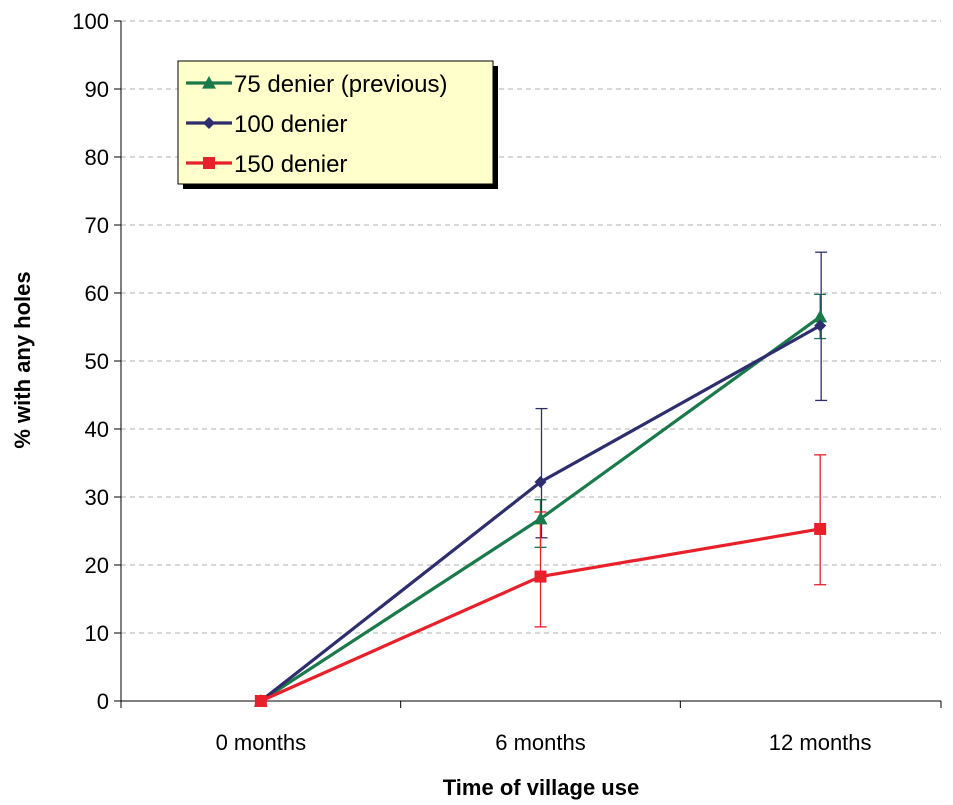  Describe the element at coordinates (97, 497) in the screenshot. I see `y-tick-label: 30` at that location.